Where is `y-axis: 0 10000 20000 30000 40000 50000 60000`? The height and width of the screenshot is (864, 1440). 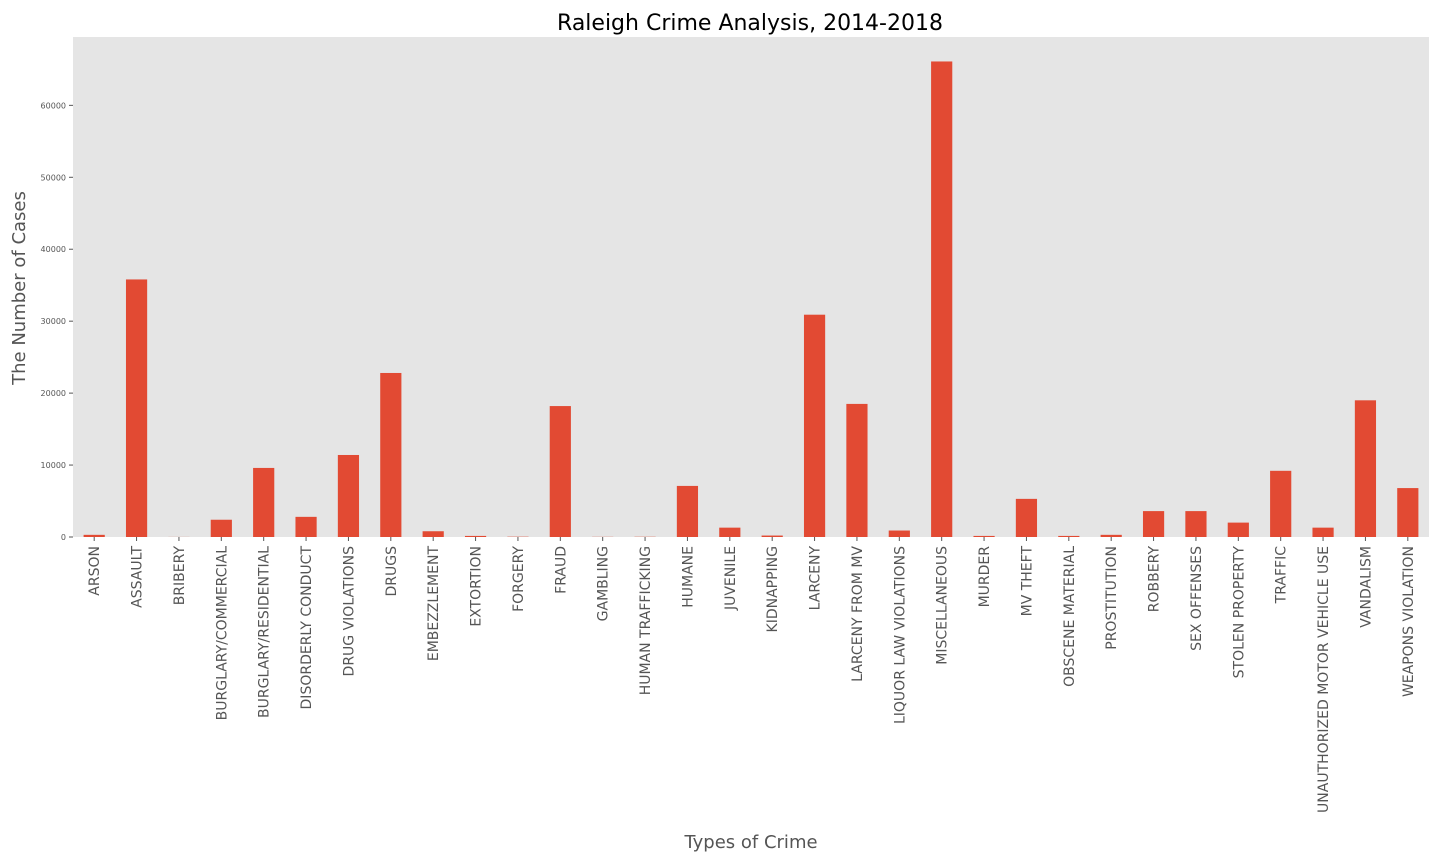 y-axis: 0 10000 20000 30000 40000 50000 60000 is located at coordinates (57, 321).